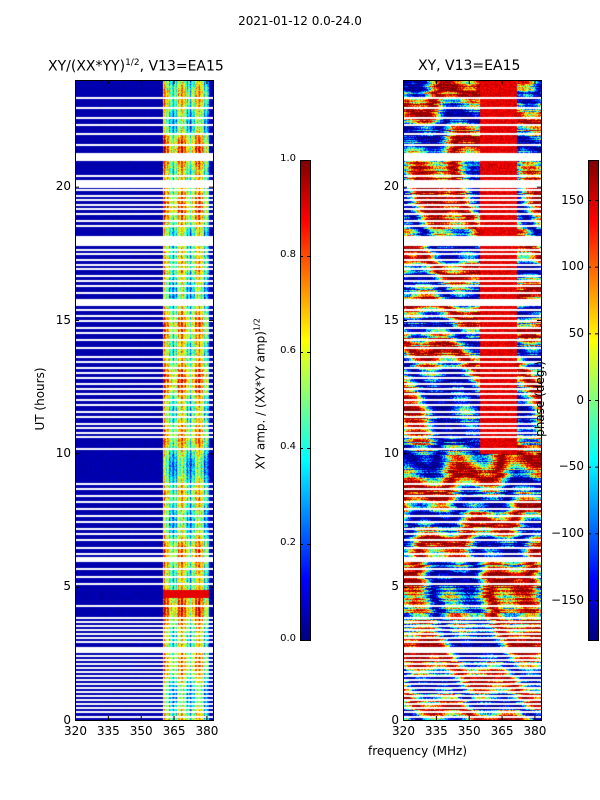 The width and height of the screenshot is (600, 800). What do you see at coordinates (395, 586) in the screenshot?
I see `right-y-tick-label: 5` at bounding box center [395, 586].